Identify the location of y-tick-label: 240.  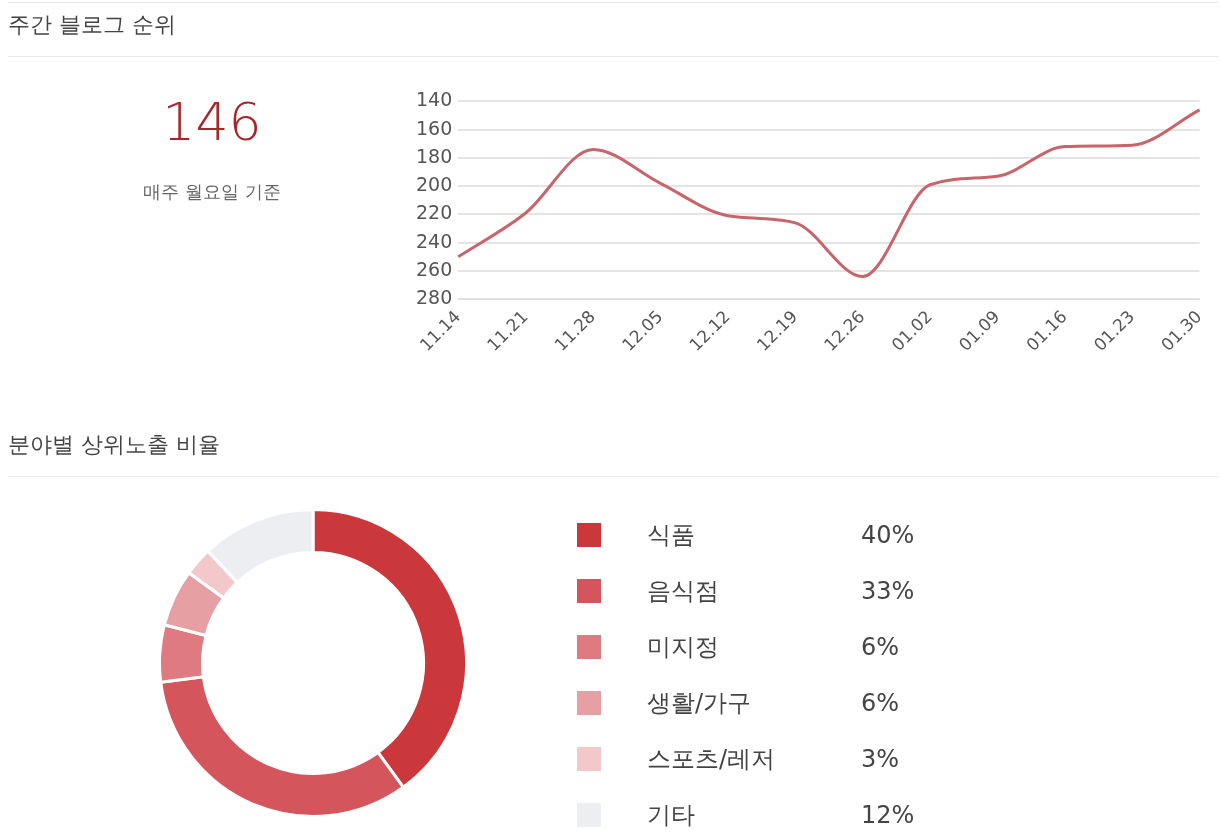
(434, 240).